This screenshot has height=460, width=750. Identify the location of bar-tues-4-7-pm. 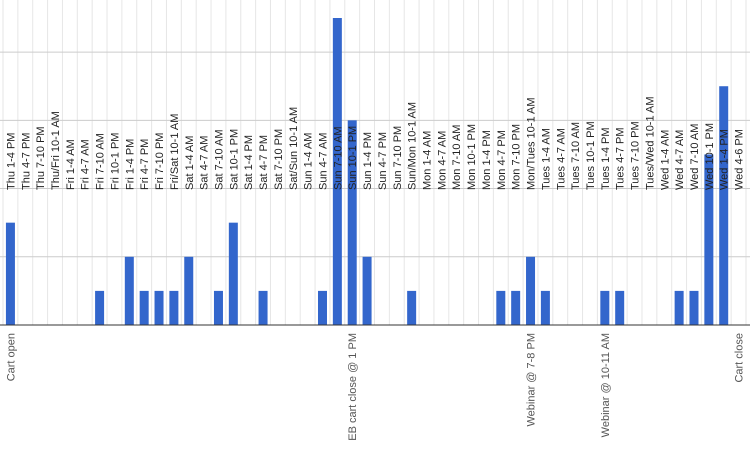
(620, 307).